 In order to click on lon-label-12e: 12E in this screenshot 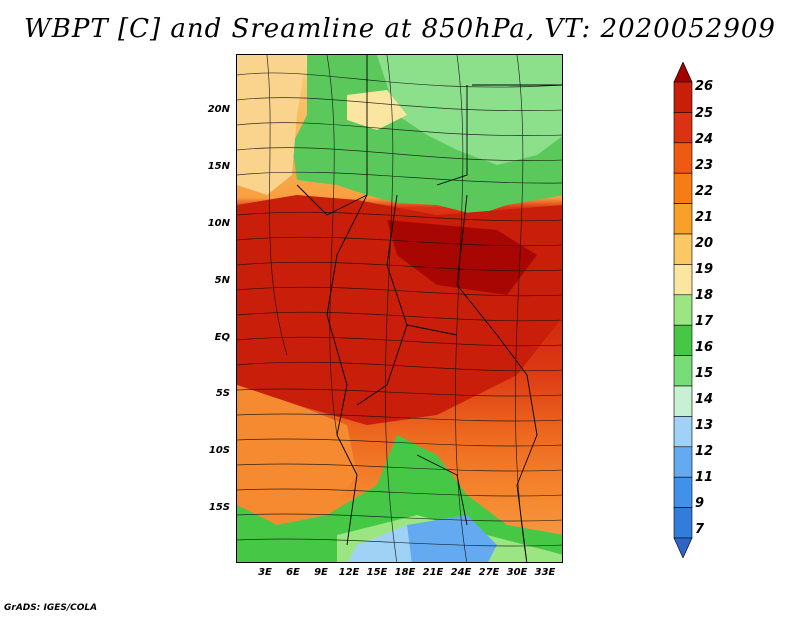, I will do `click(349, 572)`.